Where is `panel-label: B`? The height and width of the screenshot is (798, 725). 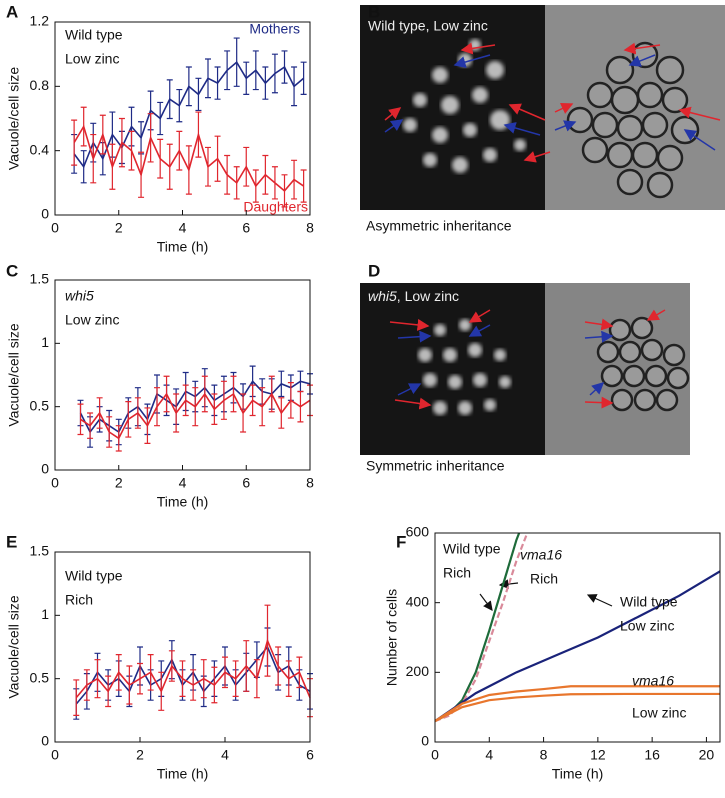
panel-label: B is located at coordinates (374, 11).